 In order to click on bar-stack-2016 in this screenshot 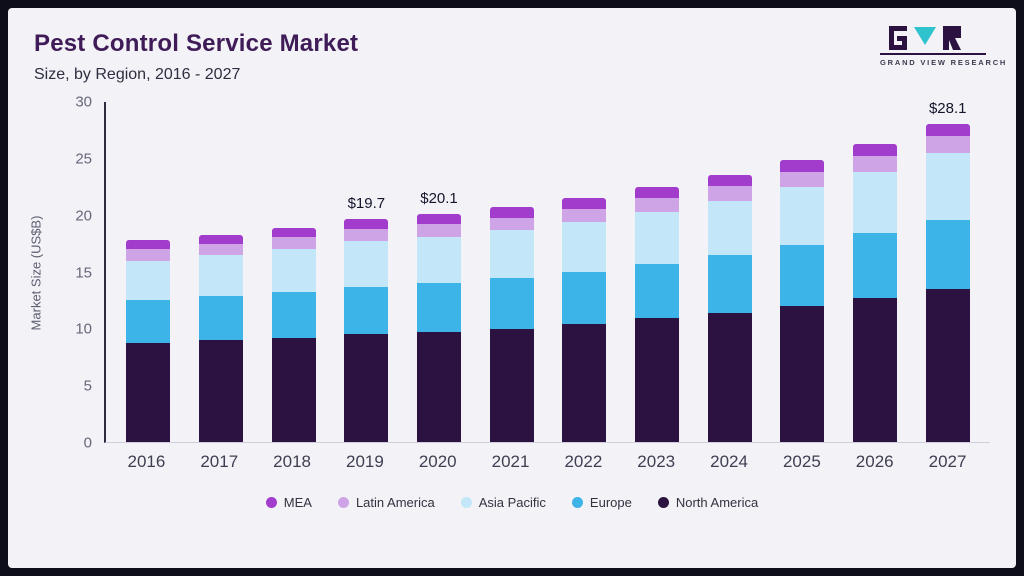, I will do `click(148, 341)`.